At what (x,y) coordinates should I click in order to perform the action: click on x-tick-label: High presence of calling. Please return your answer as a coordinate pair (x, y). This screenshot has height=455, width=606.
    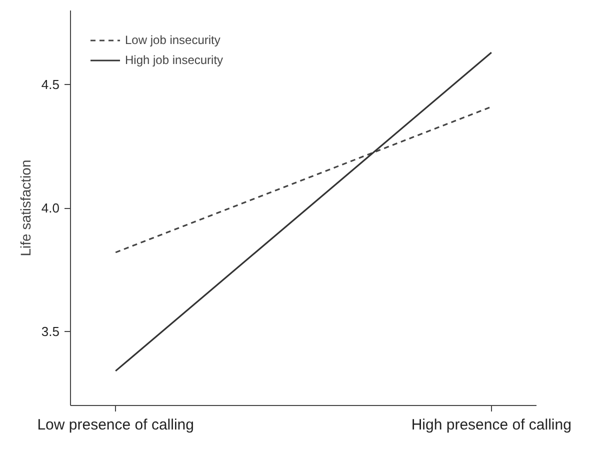
    Looking at the image, I should click on (491, 425).